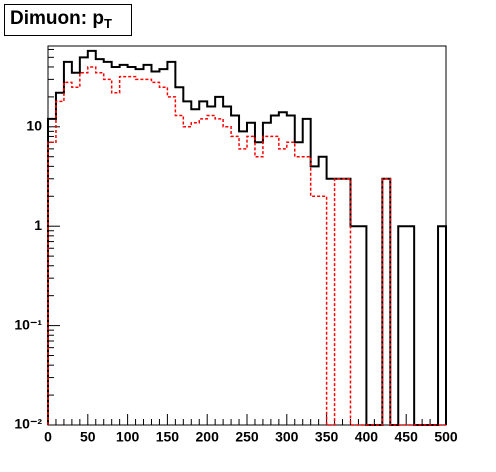  What do you see at coordinates (407, 437) in the screenshot?
I see `x-tick-label: 450` at bounding box center [407, 437].